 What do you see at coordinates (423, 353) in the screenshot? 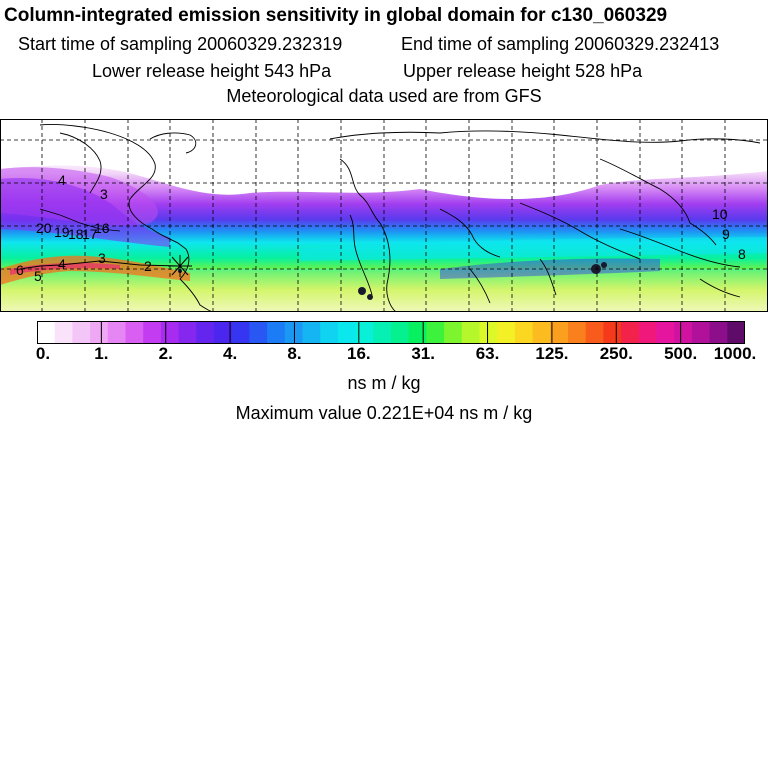
I see `colorbar-tick-label: 31.` at bounding box center [423, 353].